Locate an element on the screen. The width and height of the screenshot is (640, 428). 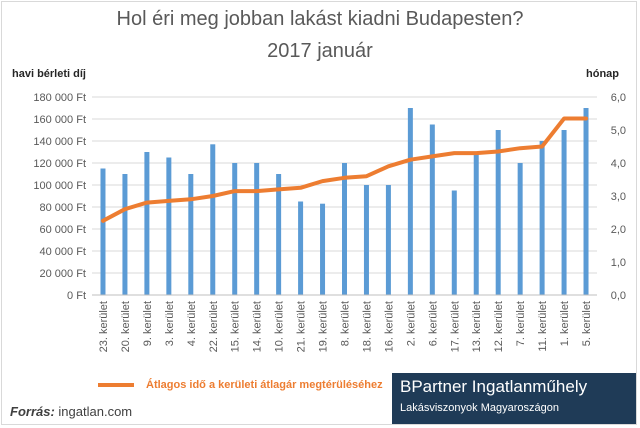
x-tick-label: 14. kerület is located at coordinates (258, 326).